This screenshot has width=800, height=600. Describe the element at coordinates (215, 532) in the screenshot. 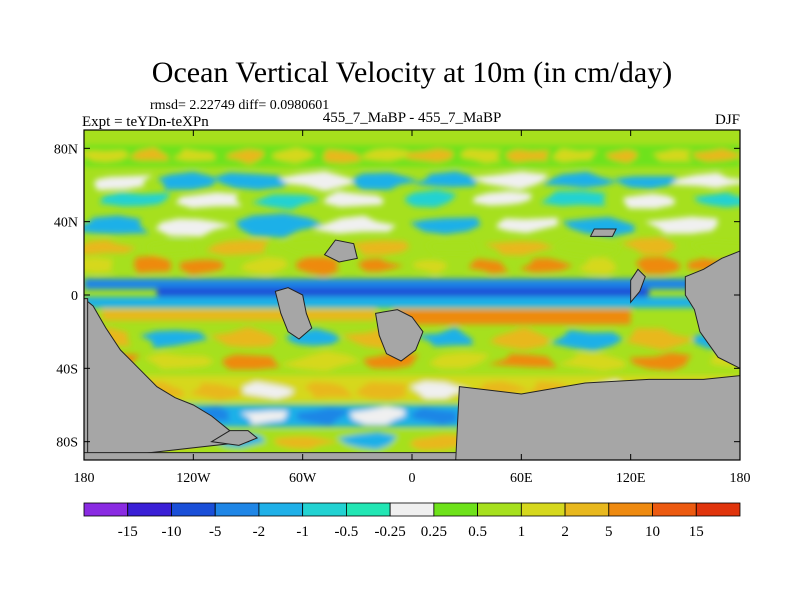

I see `colorbar-label: -5` at that location.